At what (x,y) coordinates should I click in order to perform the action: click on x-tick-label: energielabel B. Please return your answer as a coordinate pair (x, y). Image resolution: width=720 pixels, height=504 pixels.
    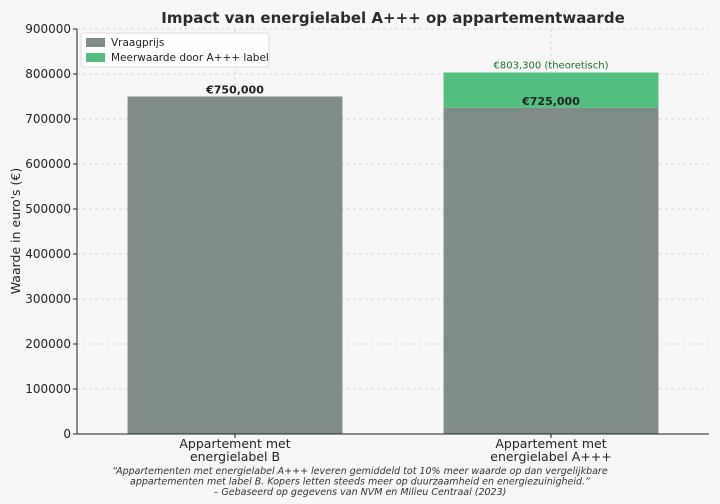
    Looking at the image, I should click on (235, 456).